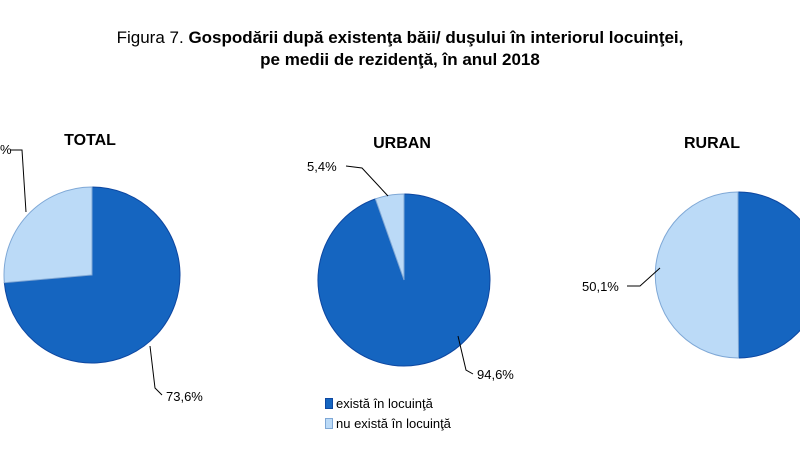  Describe the element at coordinates (600, 286) in the screenshot. I see `value-label-rural-nu: 50,1%` at that location.